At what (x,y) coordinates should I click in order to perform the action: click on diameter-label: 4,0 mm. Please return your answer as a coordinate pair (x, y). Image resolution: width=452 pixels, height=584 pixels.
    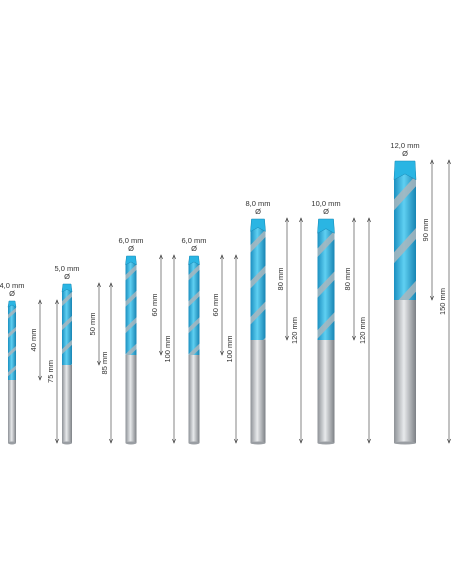
    Looking at the image, I should click on (12, 285).